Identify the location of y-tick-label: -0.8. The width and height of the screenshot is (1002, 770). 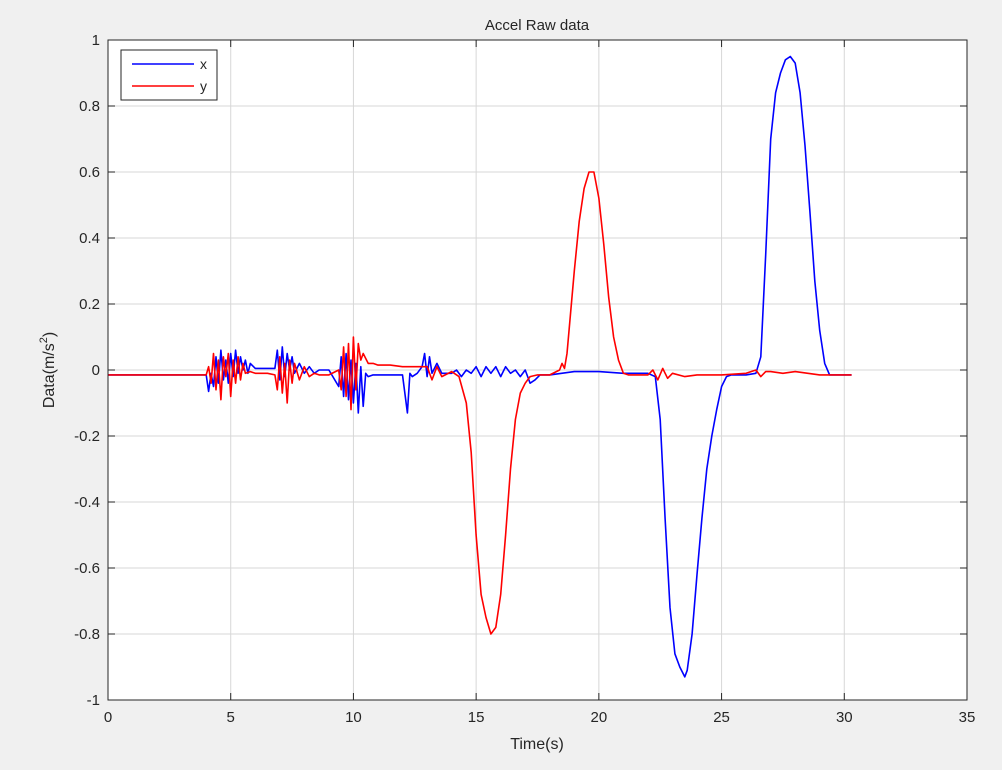
(87, 634).